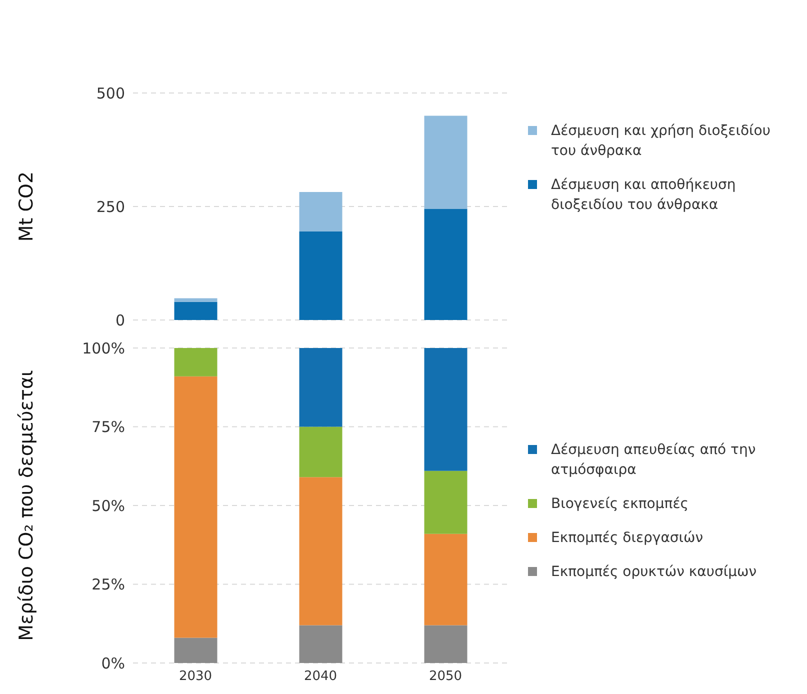 Image resolution: width=807 pixels, height=694 pixels. I want to click on y-tick-label: 250, so click(110, 207).